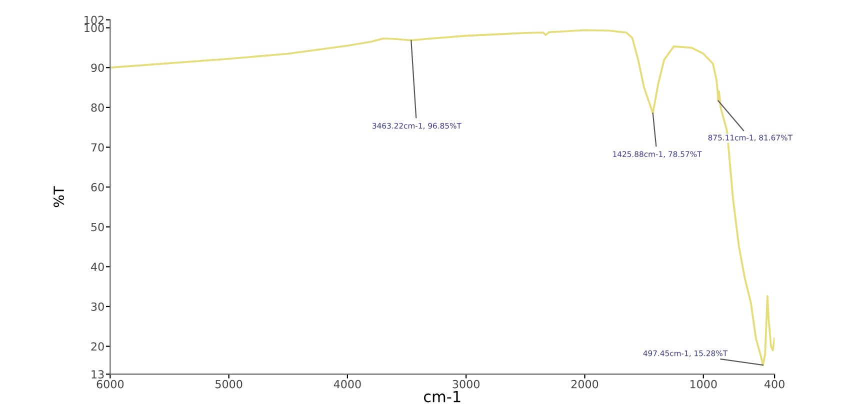 This screenshot has width=841, height=413. I want to click on y-tick-label: 100, so click(94, 28).